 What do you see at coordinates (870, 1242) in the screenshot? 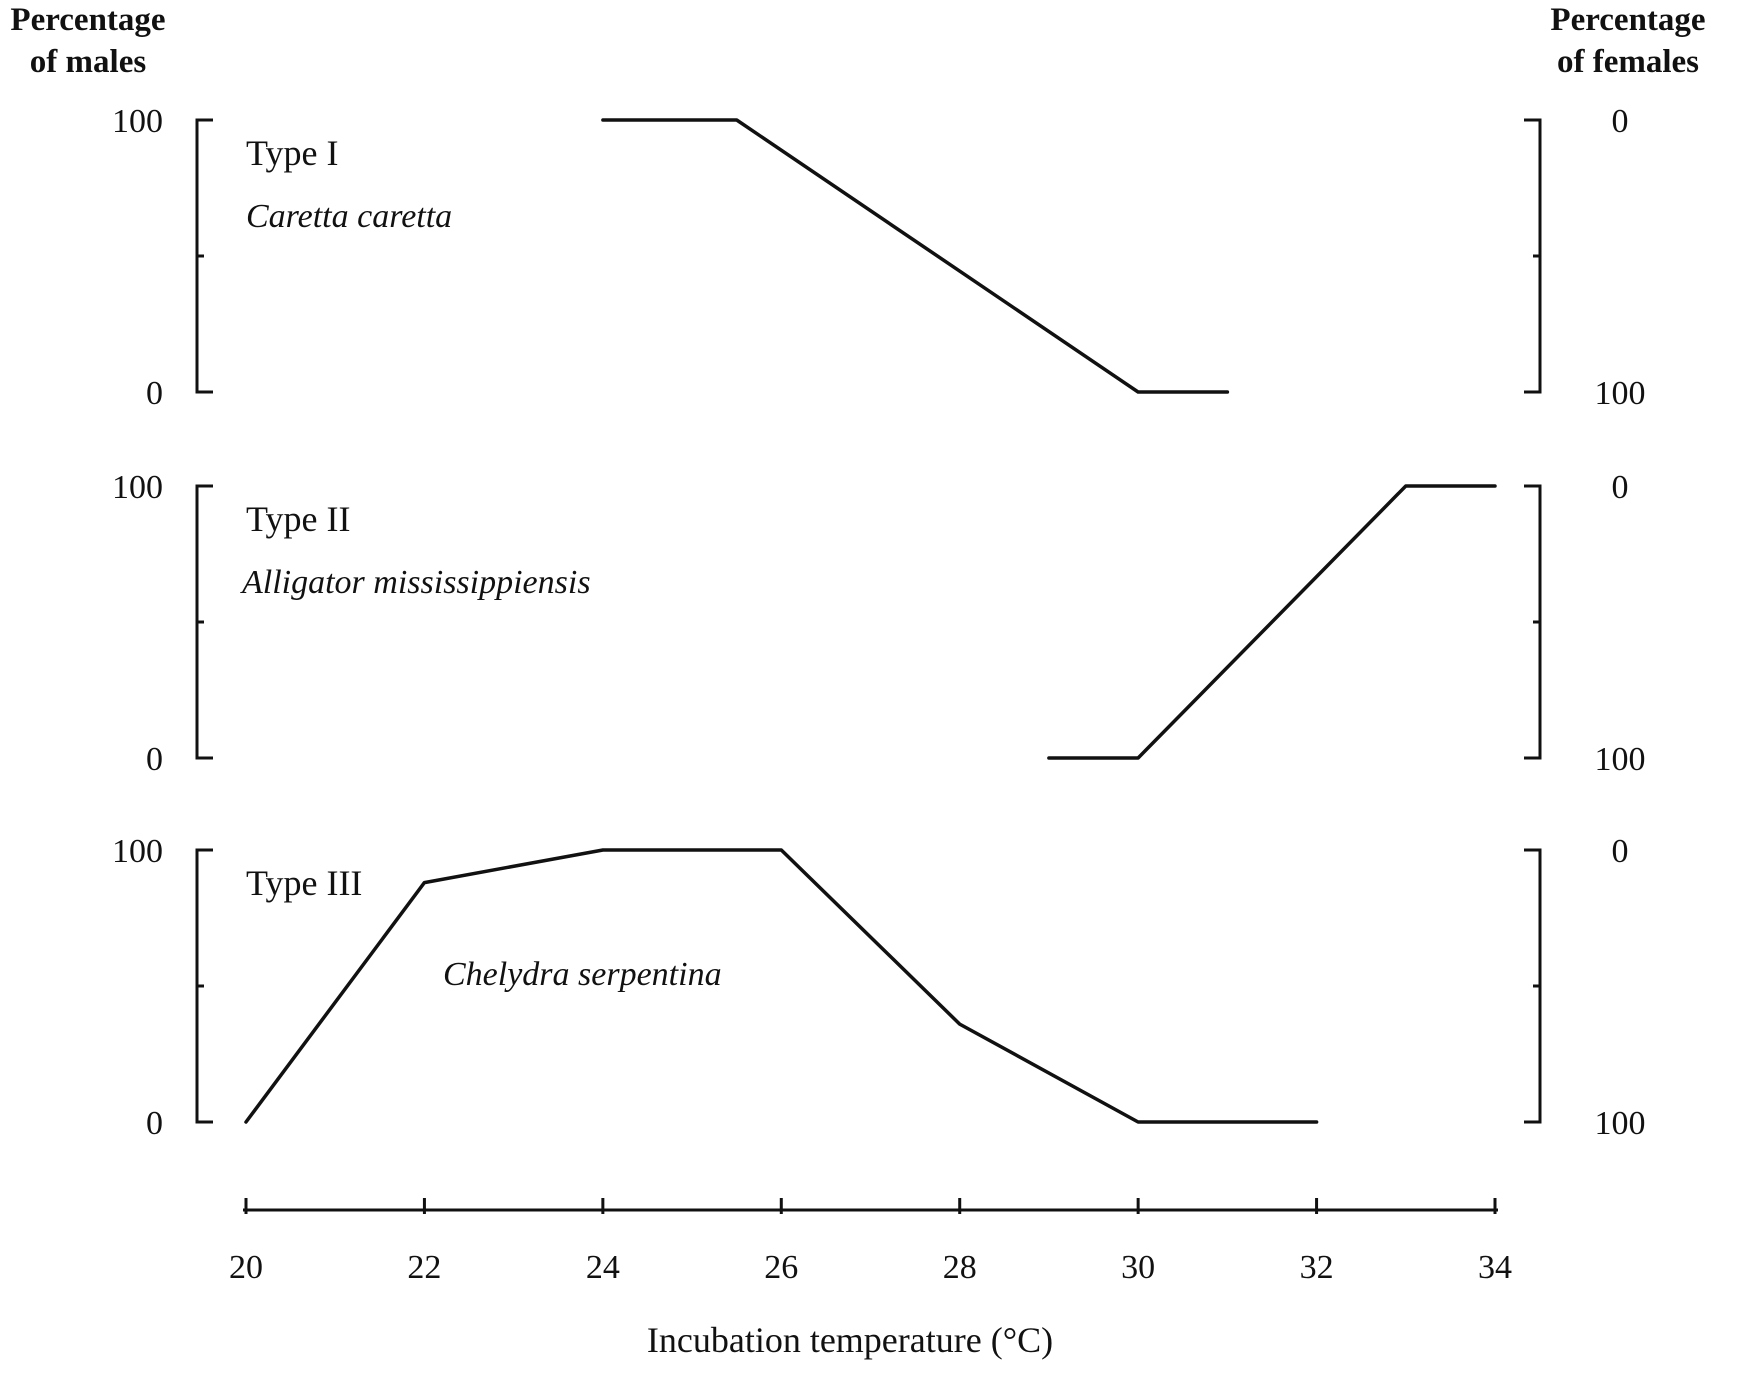
I see `x-axis: 20 22 24 26 28 30 32 34` at bounding box center [870, 1242].